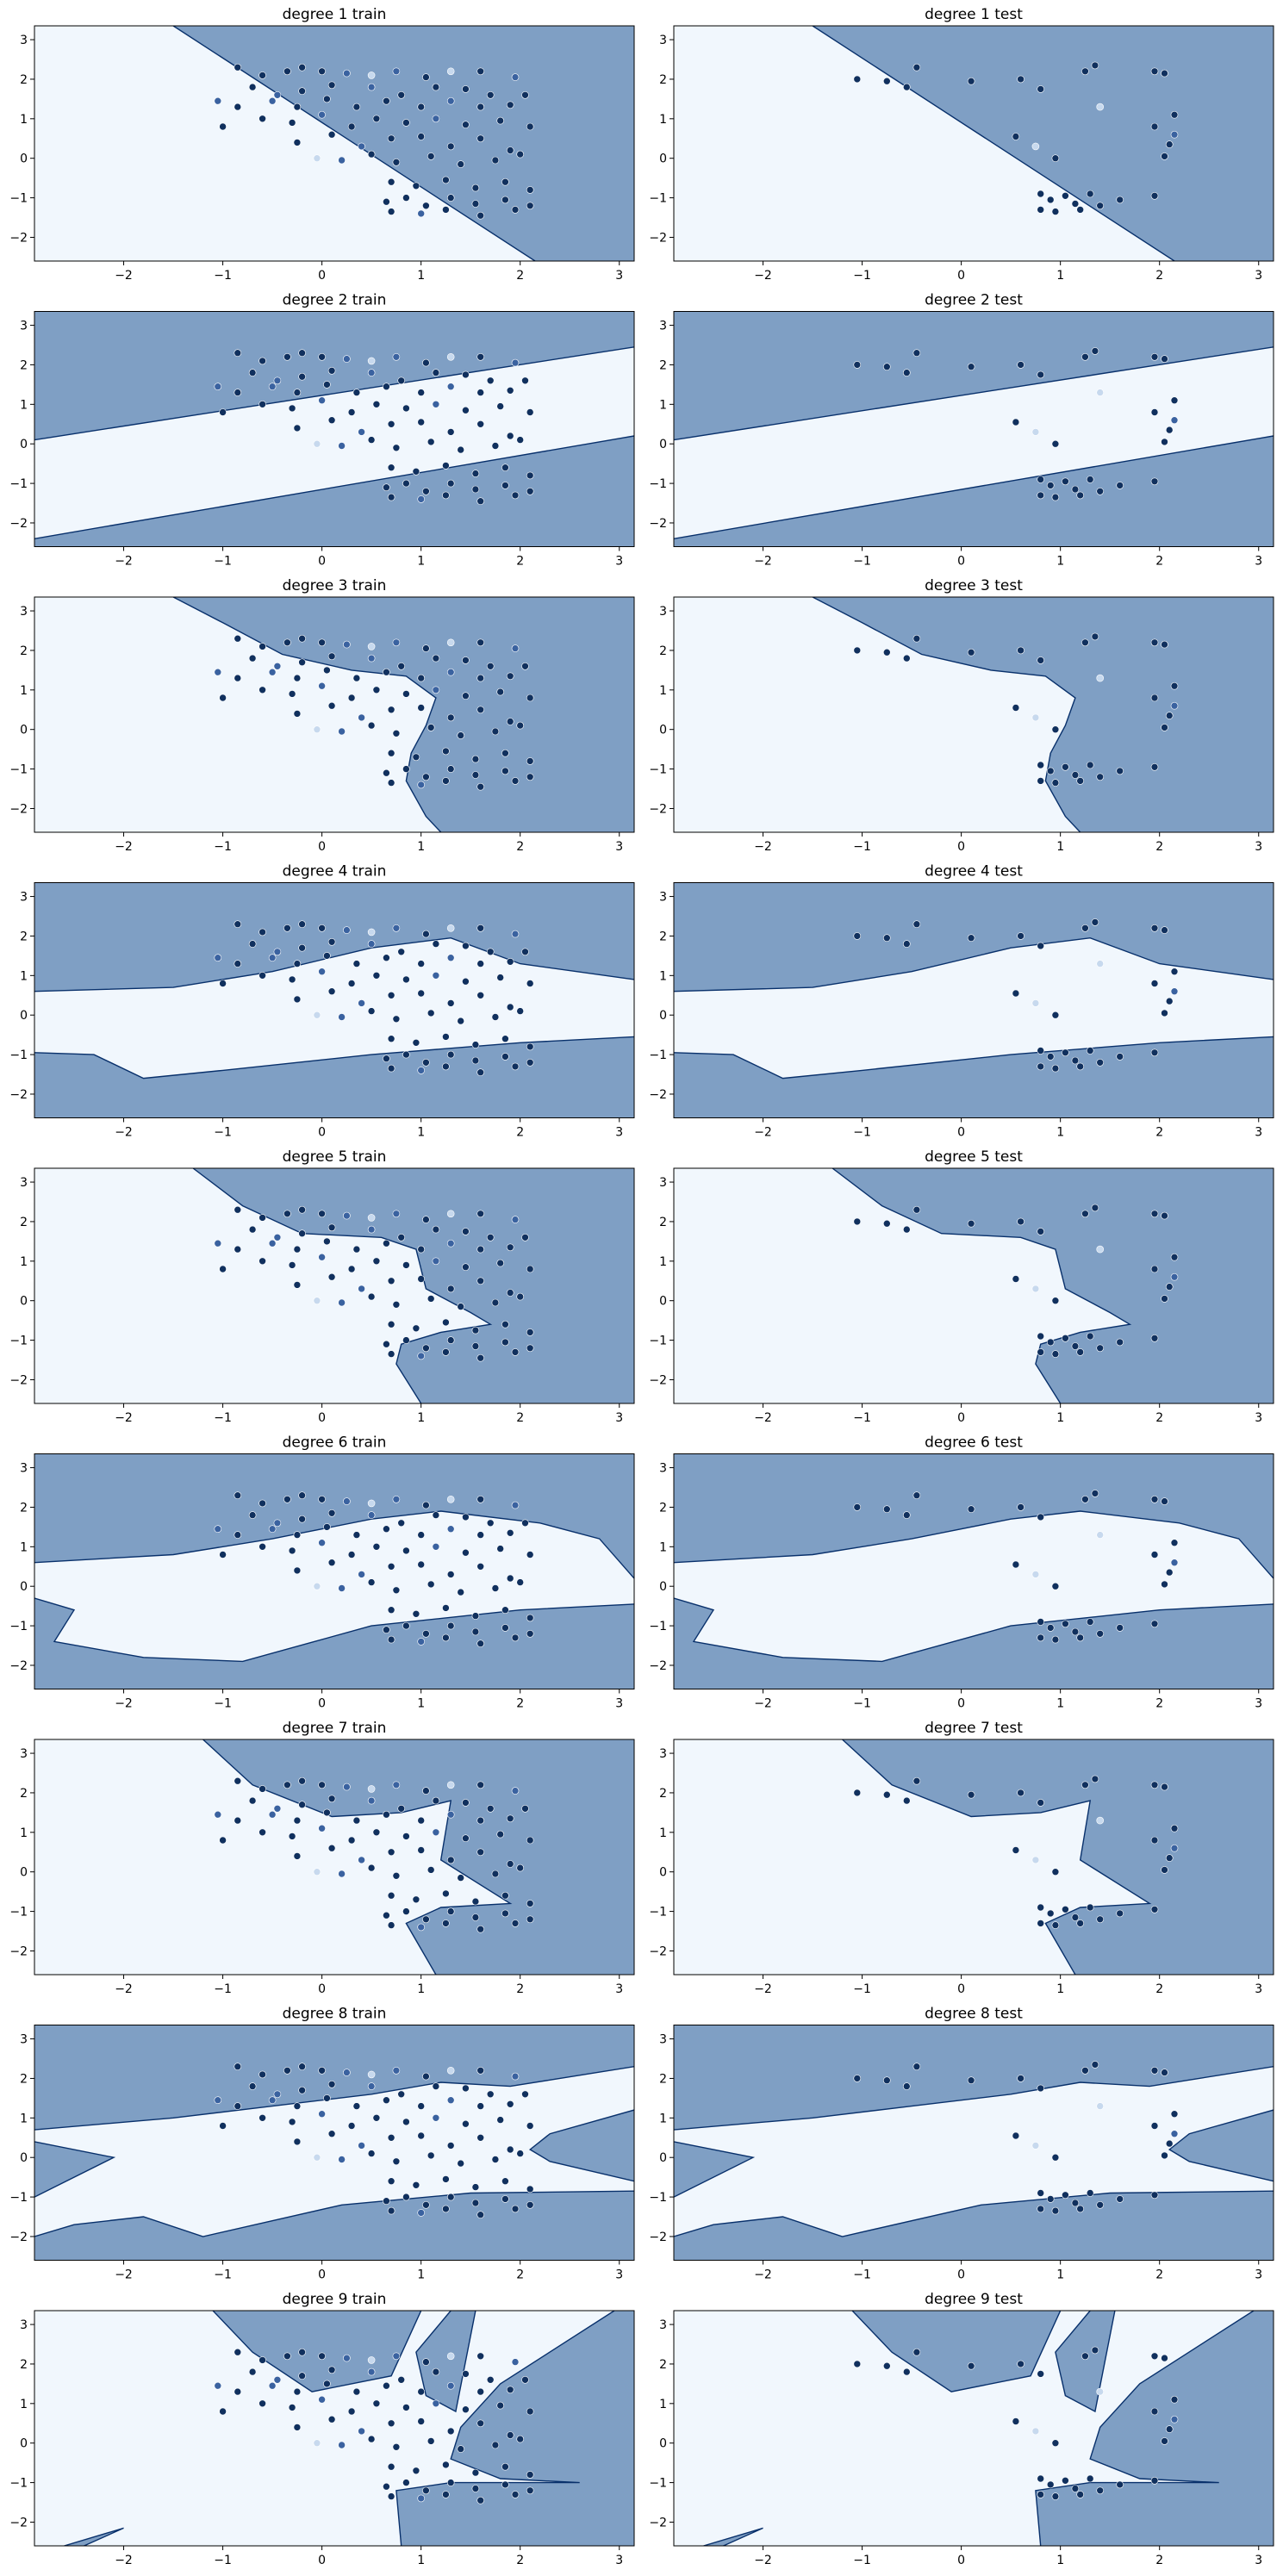 The height and width of the screenshot is (2576, 1283). I want to click on y-tick-label: −1, so click(18, 1055).